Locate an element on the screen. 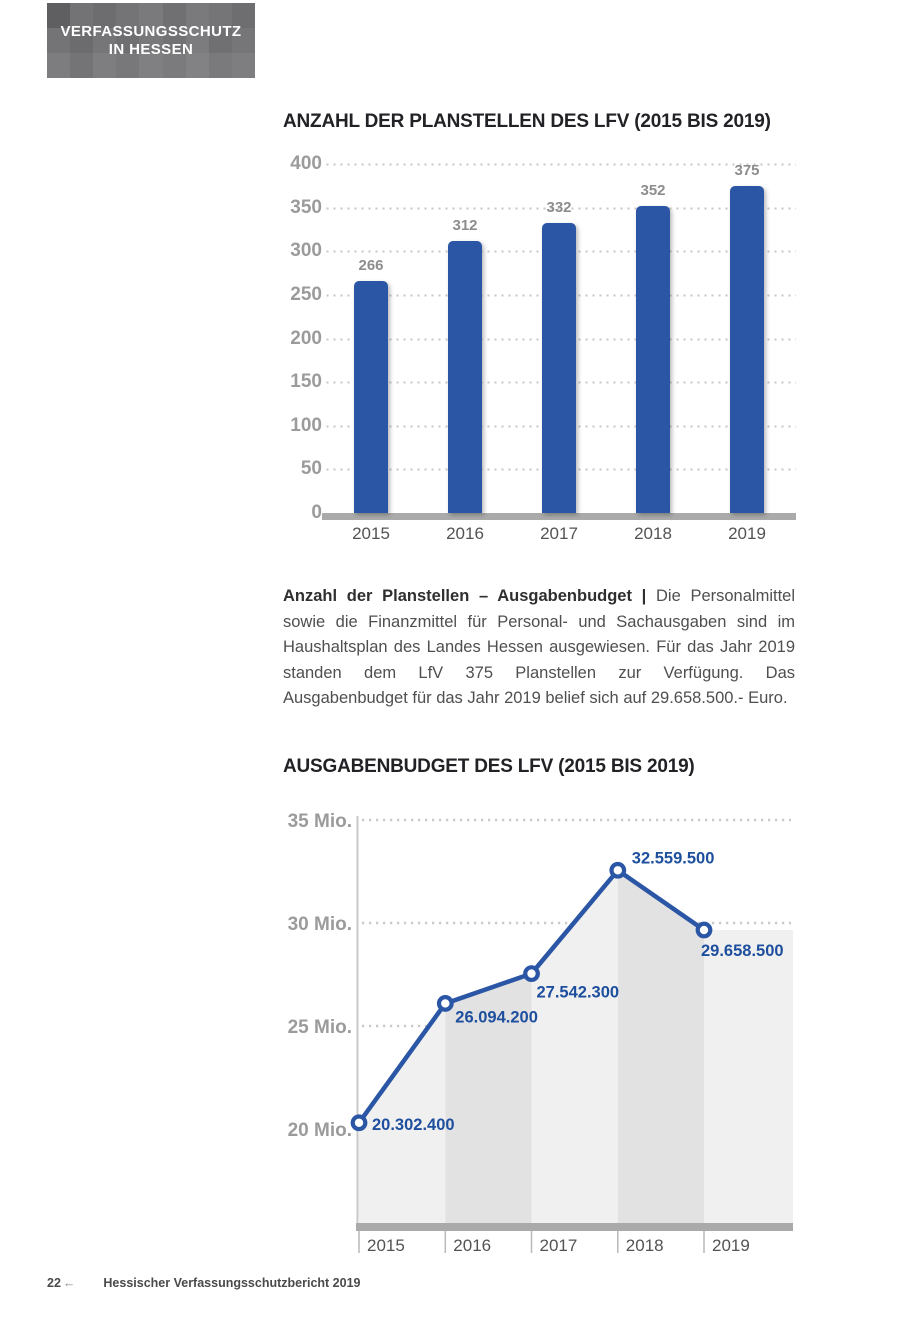 The width and height of the screenshot is (900, 1323). bar-2019 is located at coordinates (747, 349).